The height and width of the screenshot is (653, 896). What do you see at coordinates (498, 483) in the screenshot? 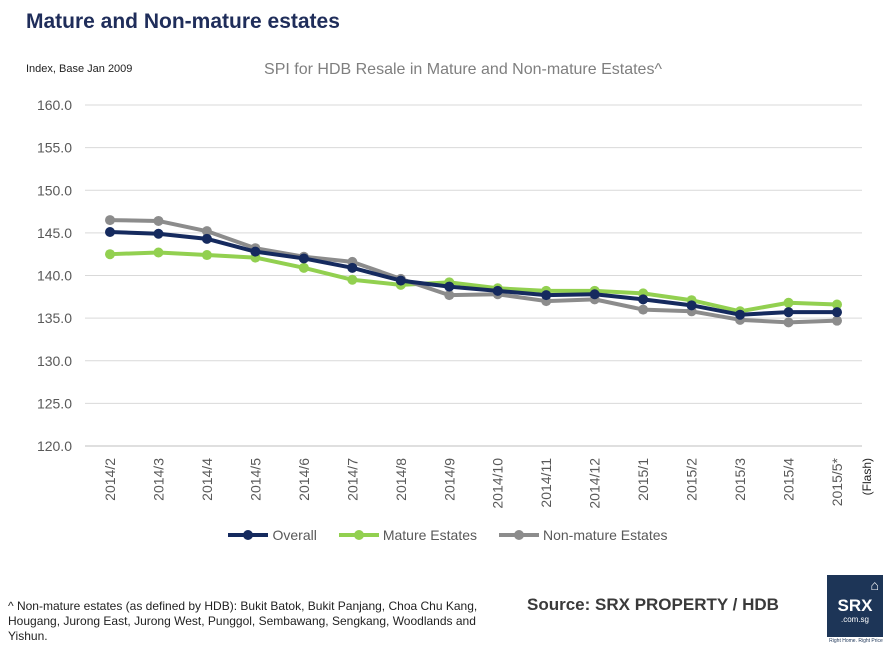
I see `x-tick-label: 2014/10` at bounding box center [498, 483].